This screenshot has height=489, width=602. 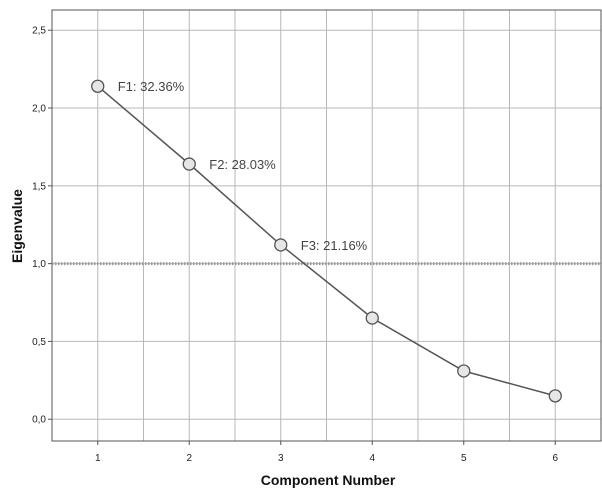 What do you see at coordinates (39, 186) in the screenshot?
I see `y-tick-label: 1,5` at bounding box center [39, 186].